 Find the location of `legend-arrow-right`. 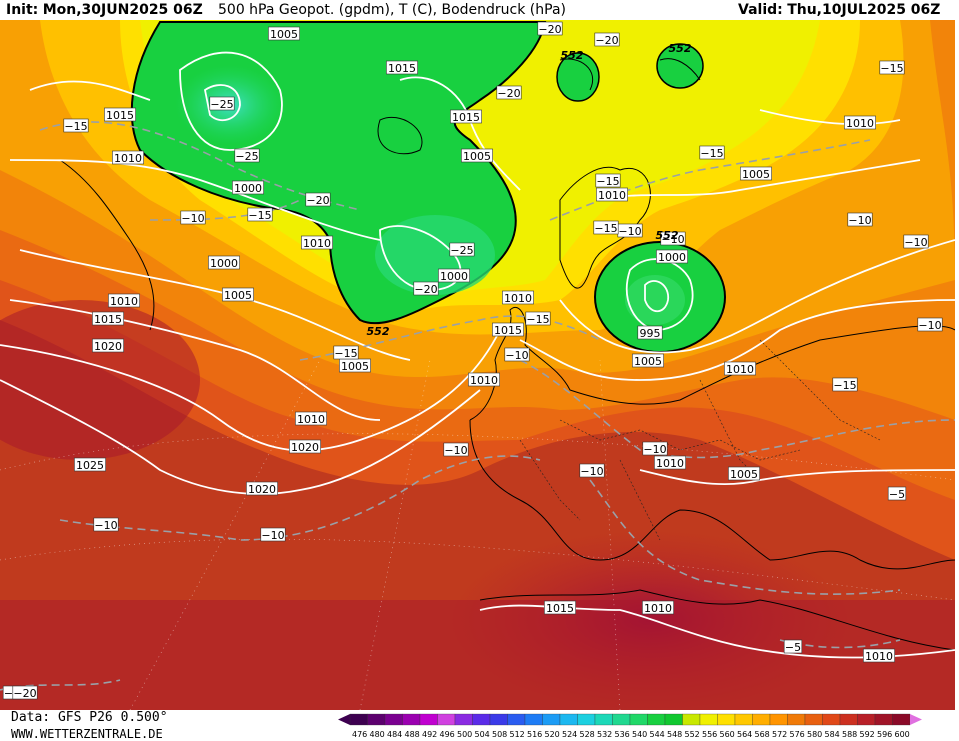

legend-arrow-right is located at coordinates (916, 719).